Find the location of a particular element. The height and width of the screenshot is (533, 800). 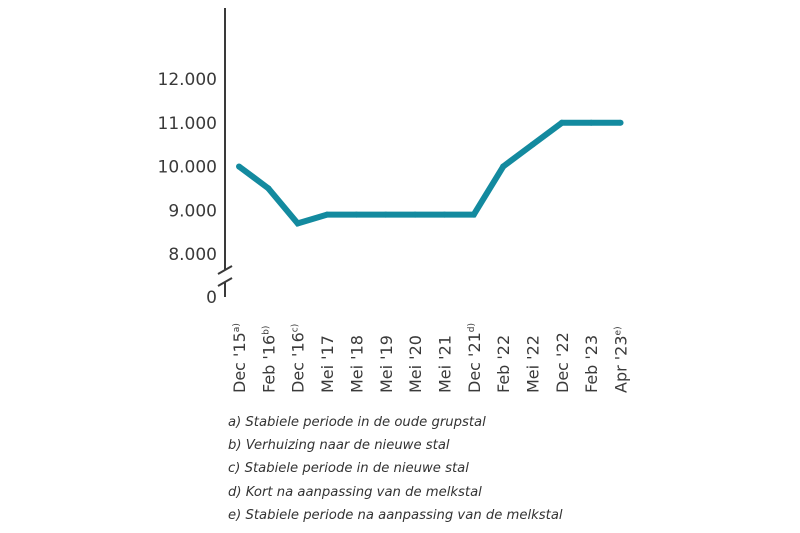

x-tick-text: Mei '22 is located at coordinates (533, 364).